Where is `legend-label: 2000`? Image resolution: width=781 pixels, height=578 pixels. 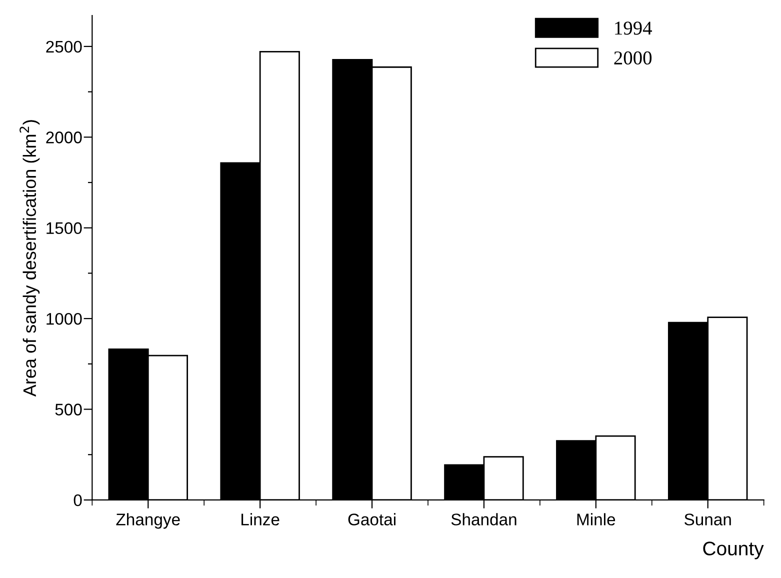 legend-label: 2000 is located at coordinates (633, 58).